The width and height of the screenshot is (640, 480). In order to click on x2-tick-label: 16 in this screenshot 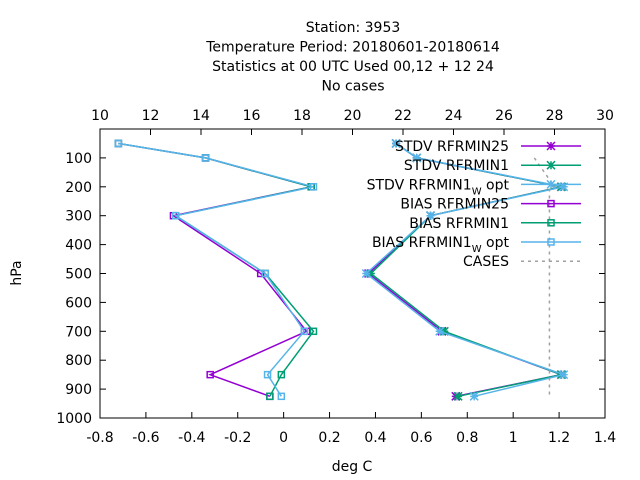, I will do `click(252, 116)`.